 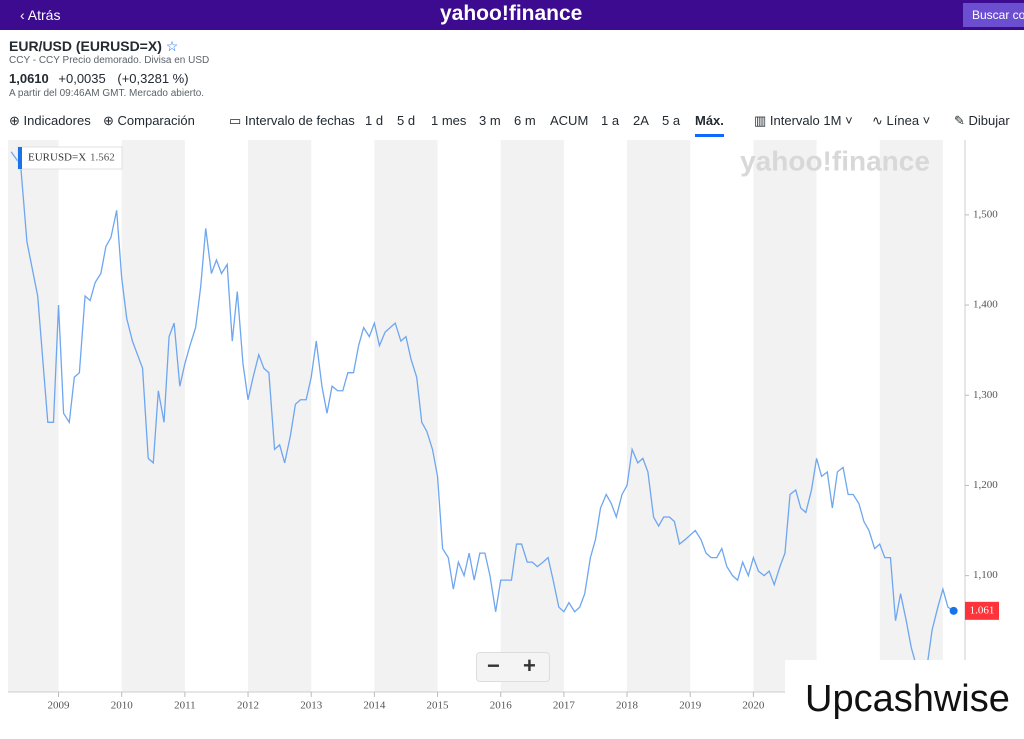 What do you see at coordinates (57, 158) in the screenshot?
I see `legend-name: EURUSD=X` at bounding box center [57, 158].